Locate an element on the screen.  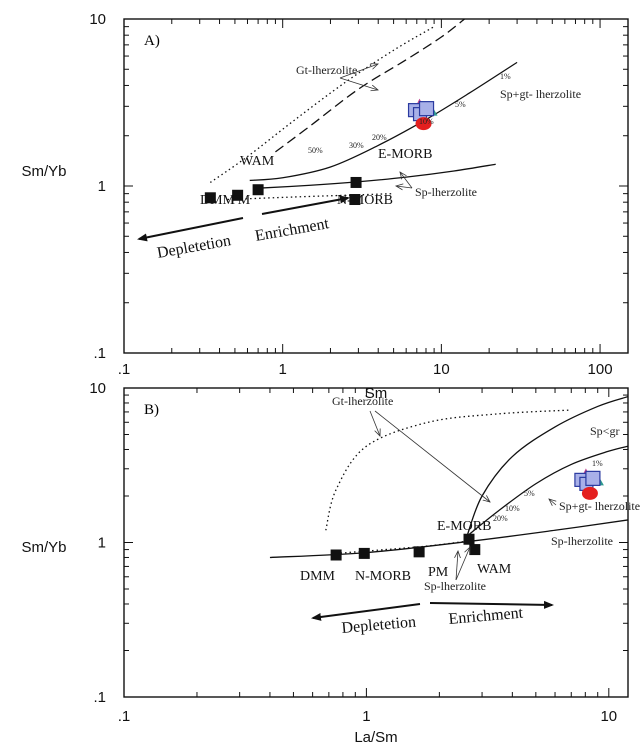
panel-label: A) is located at coordinates (152, 41).